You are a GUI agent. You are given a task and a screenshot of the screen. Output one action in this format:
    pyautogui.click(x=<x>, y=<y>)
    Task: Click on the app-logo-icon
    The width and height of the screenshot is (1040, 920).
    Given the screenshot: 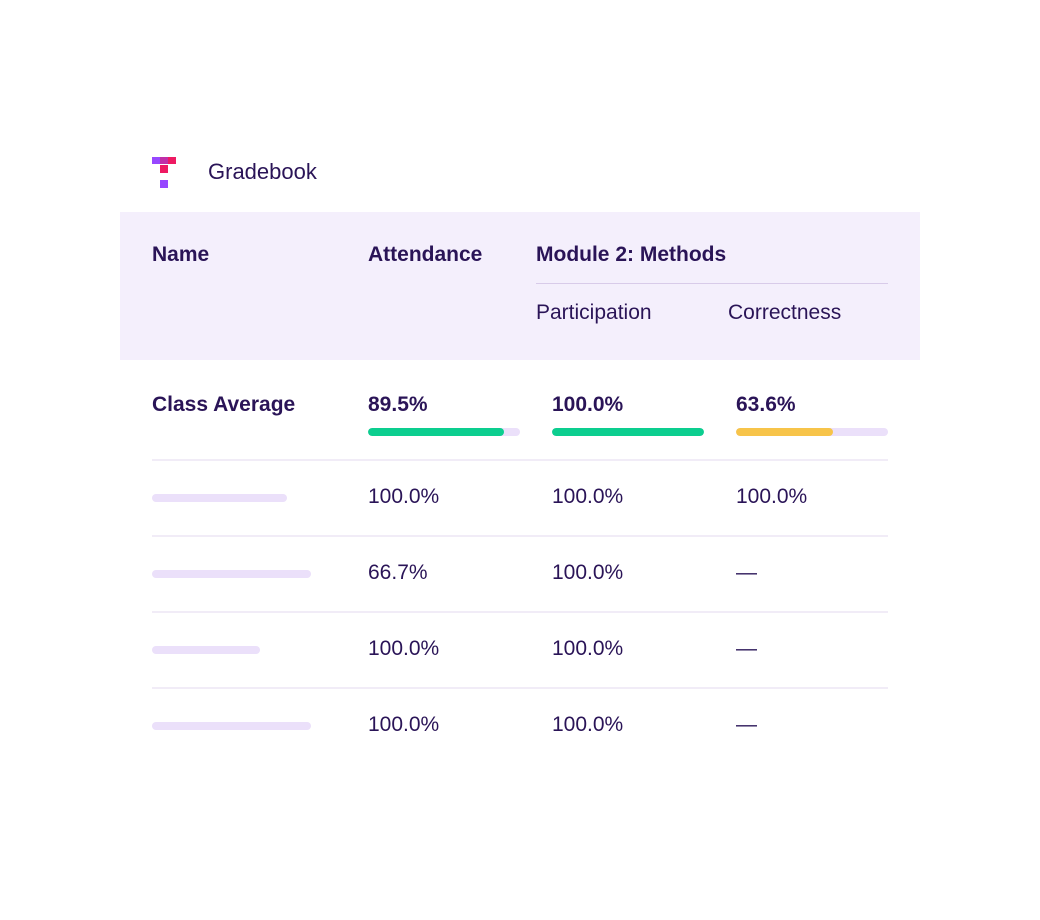 What is the action you would take?
    pyautogui.click(x=165, y=172)
    